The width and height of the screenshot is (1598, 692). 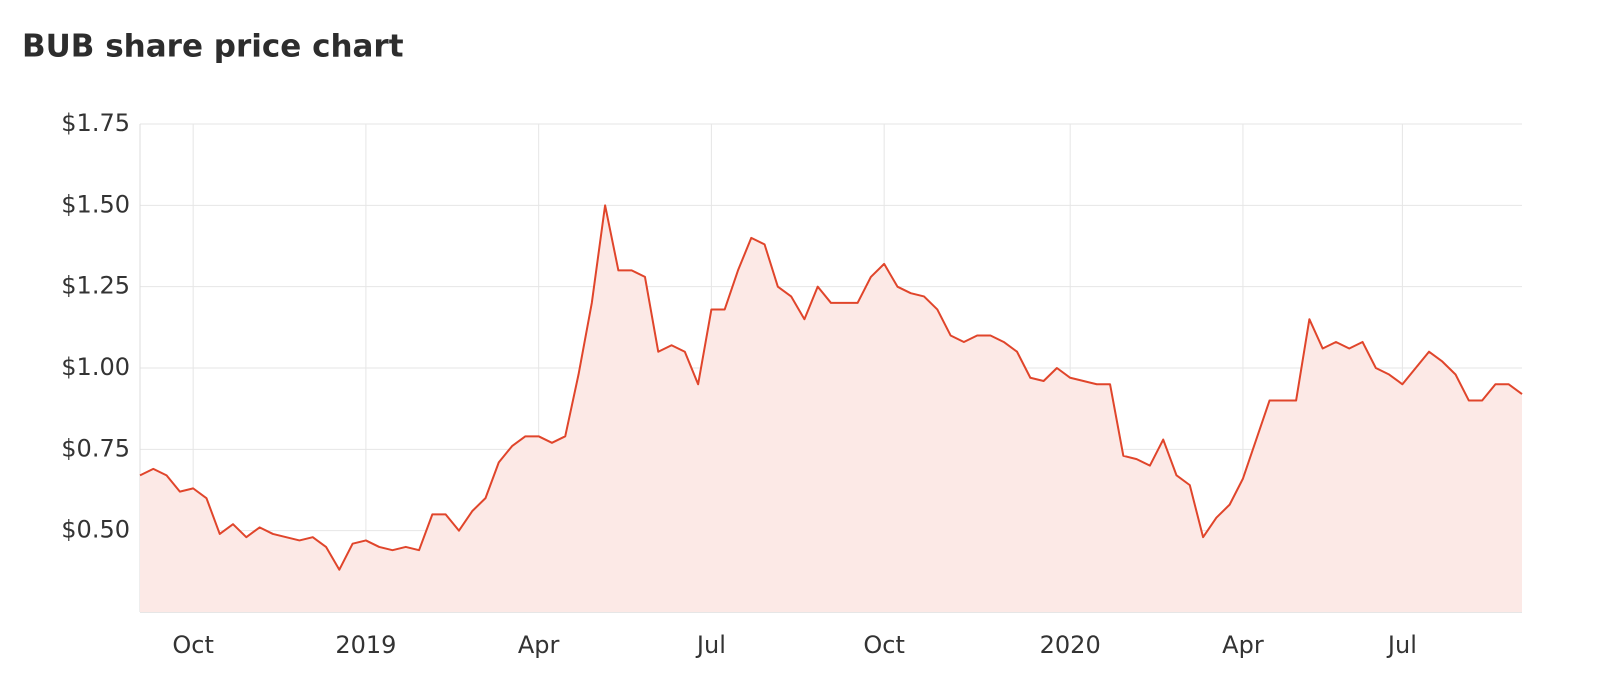 What do you see at coordinates (95, 530) in the screenshot?
I see `y-tick-label: $0.50` at bounding box center [95, 530].